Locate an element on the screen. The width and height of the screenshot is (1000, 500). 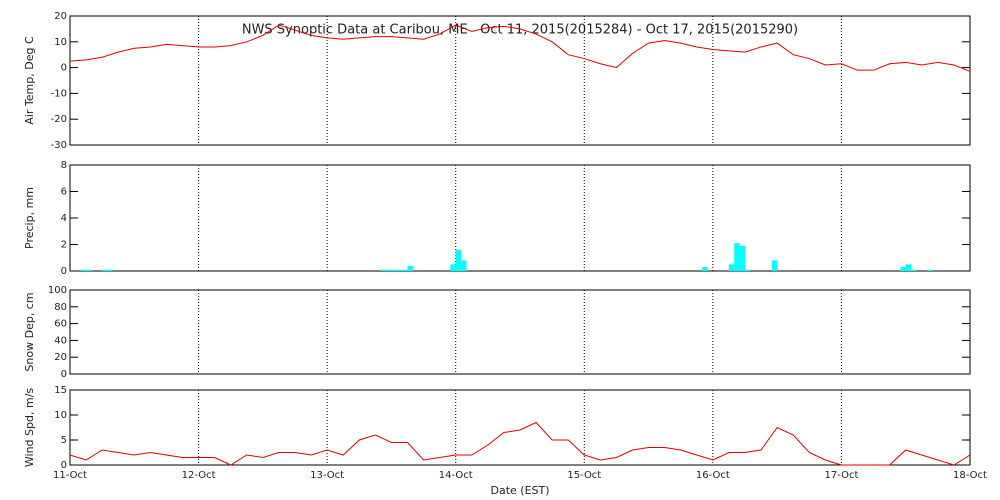
y-tick-label: 80 is located at coordinates (60, 307).